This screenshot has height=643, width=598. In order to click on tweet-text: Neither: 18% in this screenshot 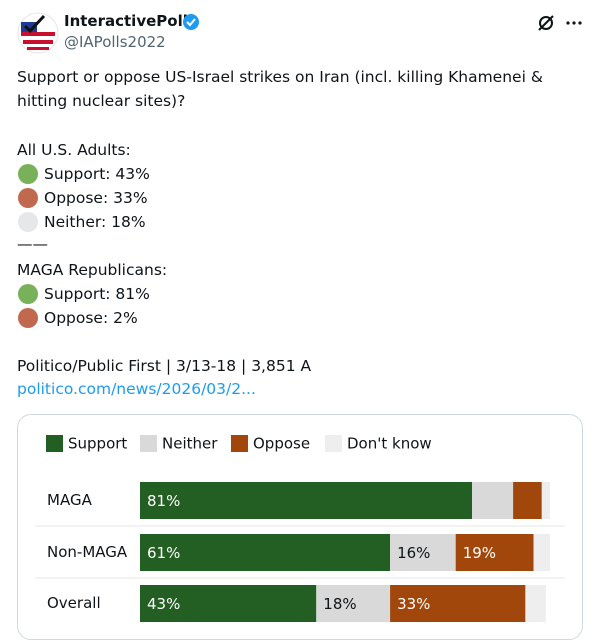, I will do `click(95, 222)`.